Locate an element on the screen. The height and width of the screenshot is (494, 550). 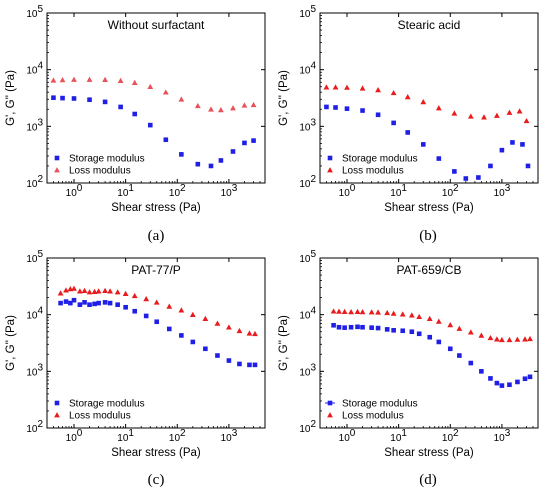
chart-title: Stearic acid is located at coordinates (429, 25).